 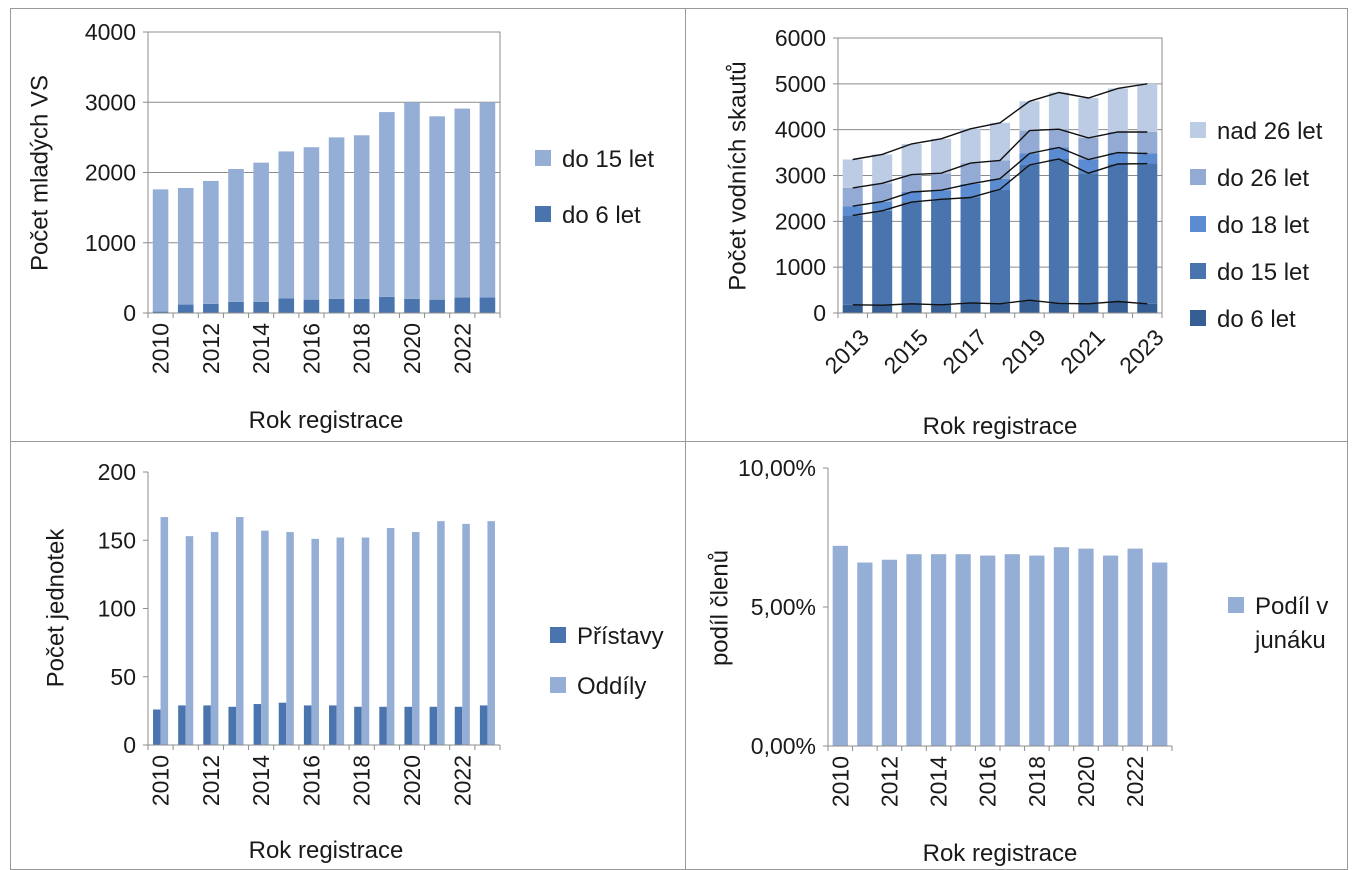 I want to click on y-tick-label: 1000, so click(x=110, y=243).